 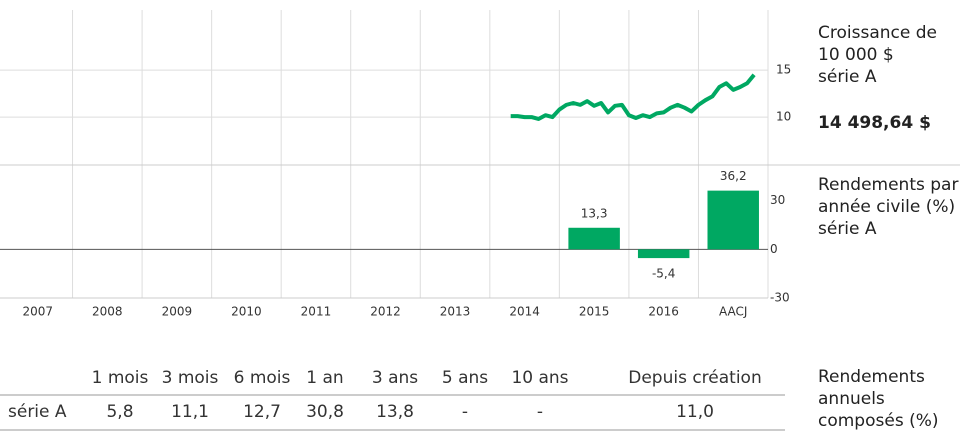 I want to click on table-cell: 13,8, so click(x=395, y=412).